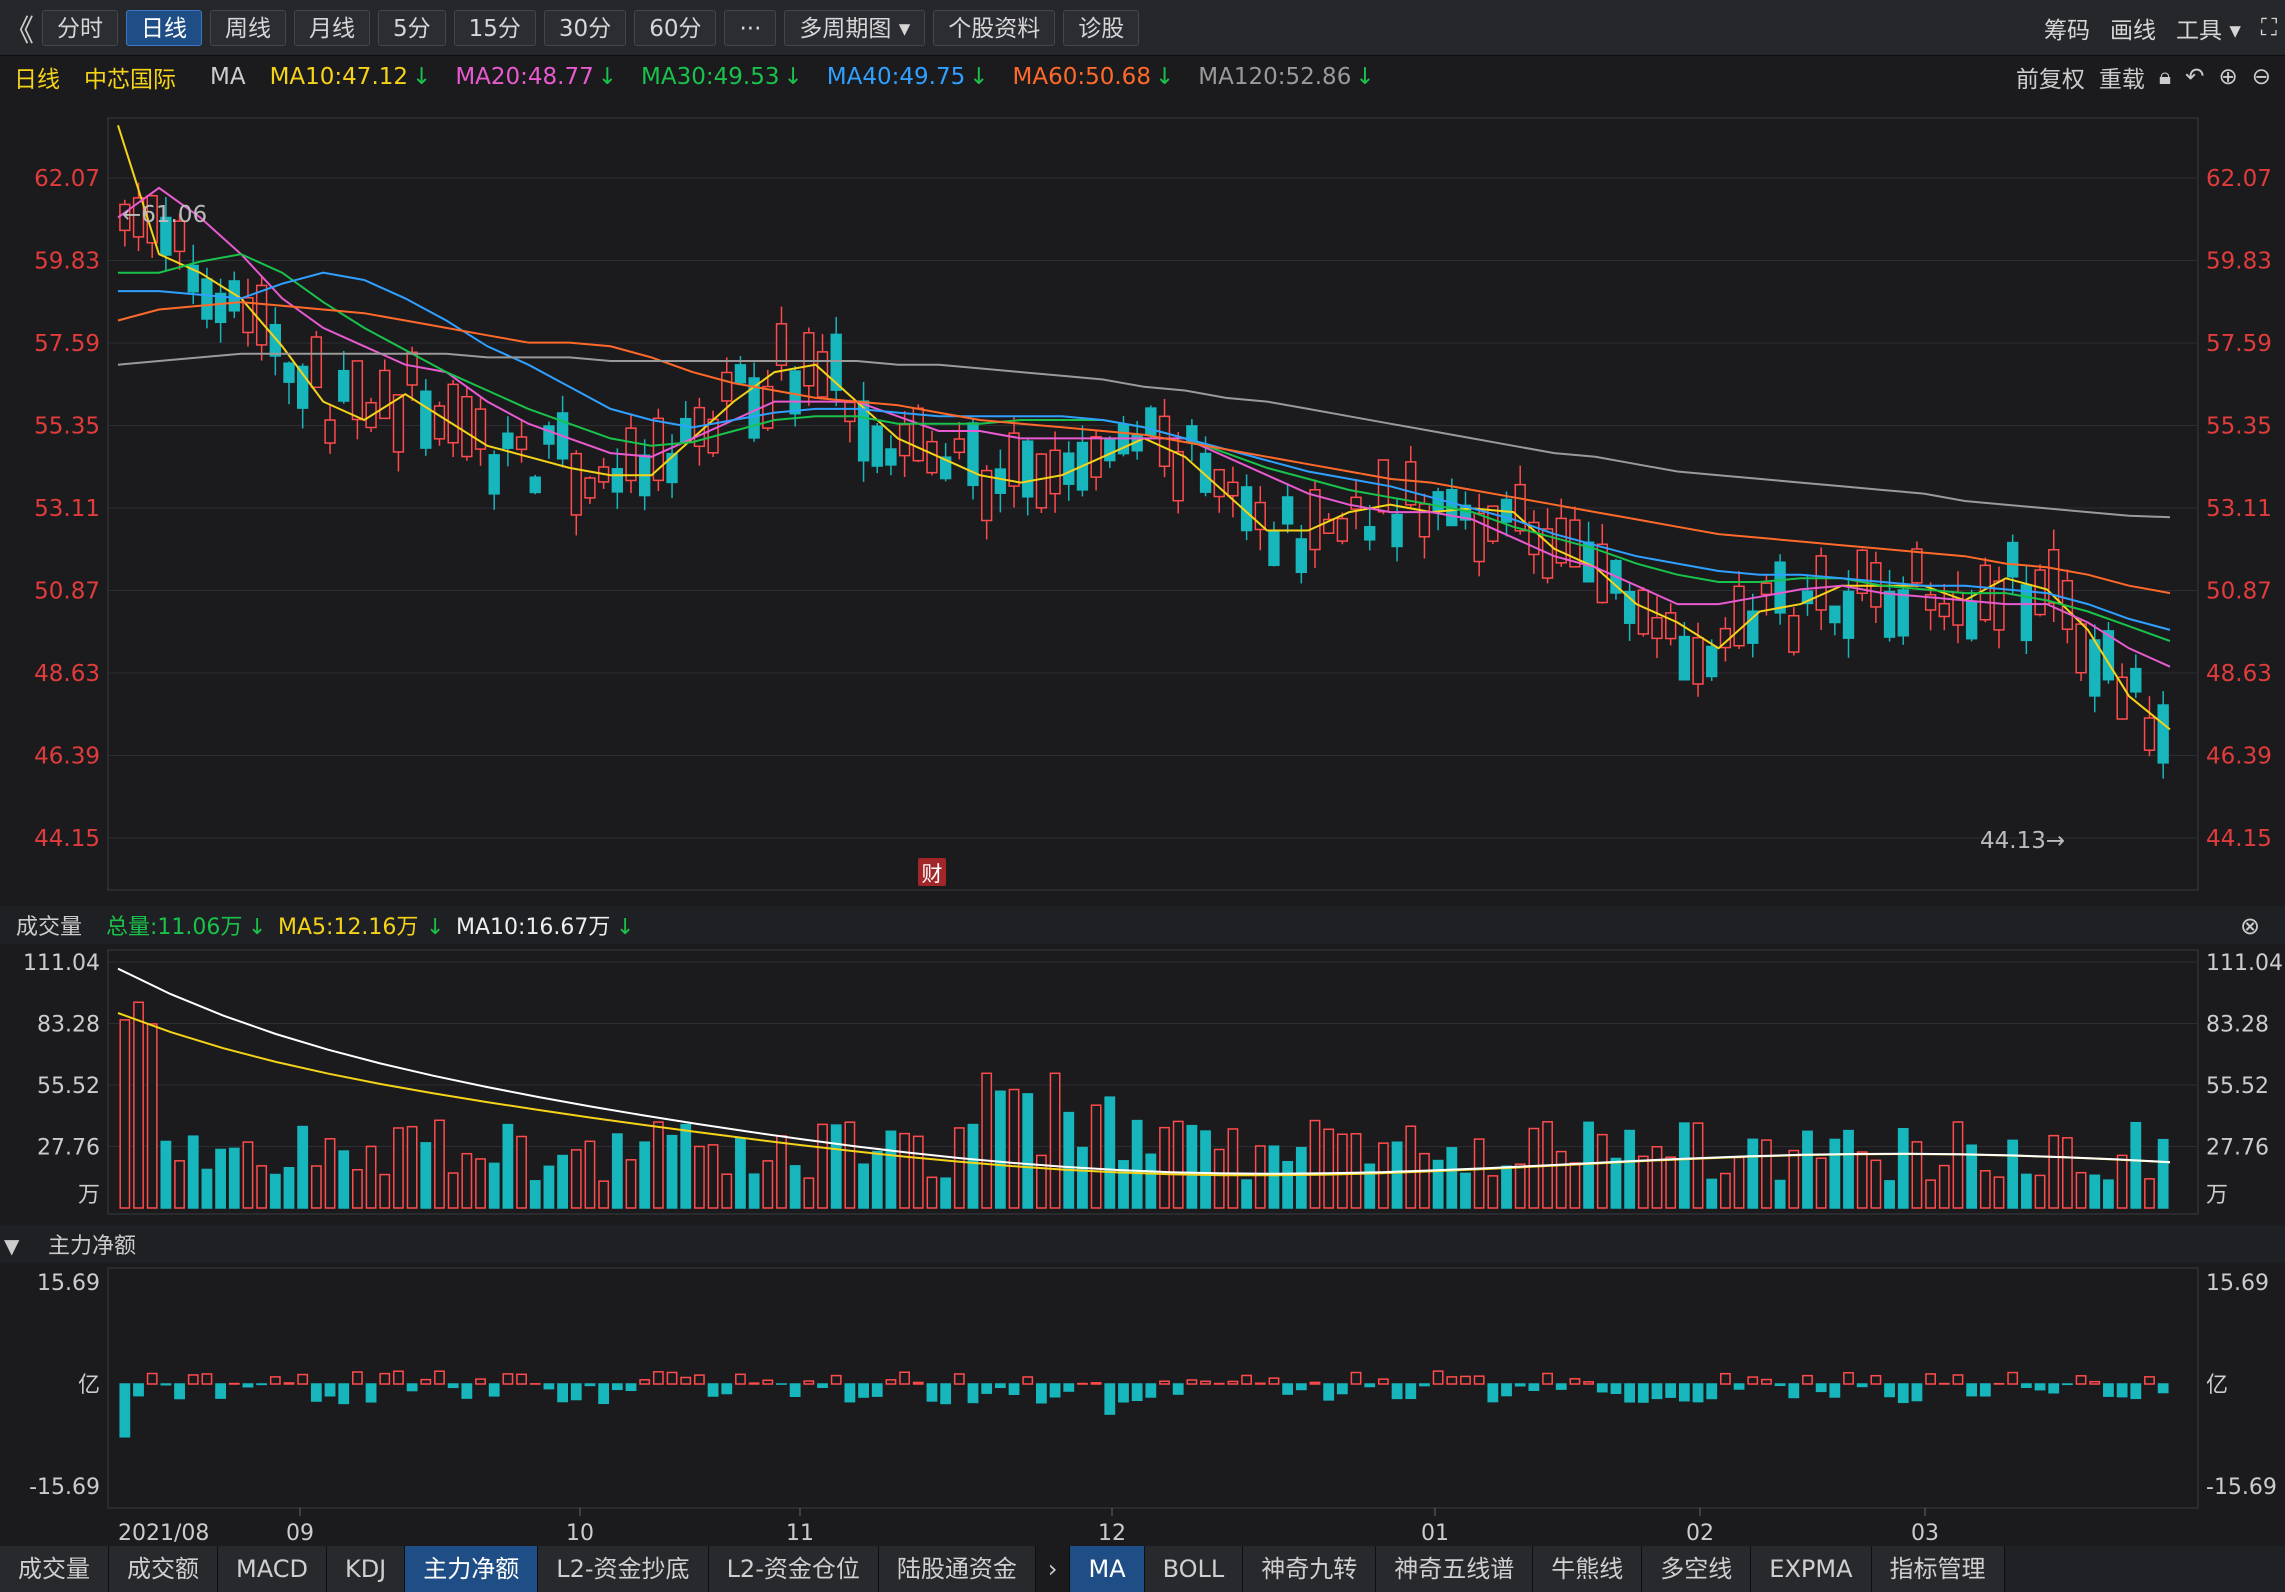  I want to click on period-button: 5分, so click(412, 27).